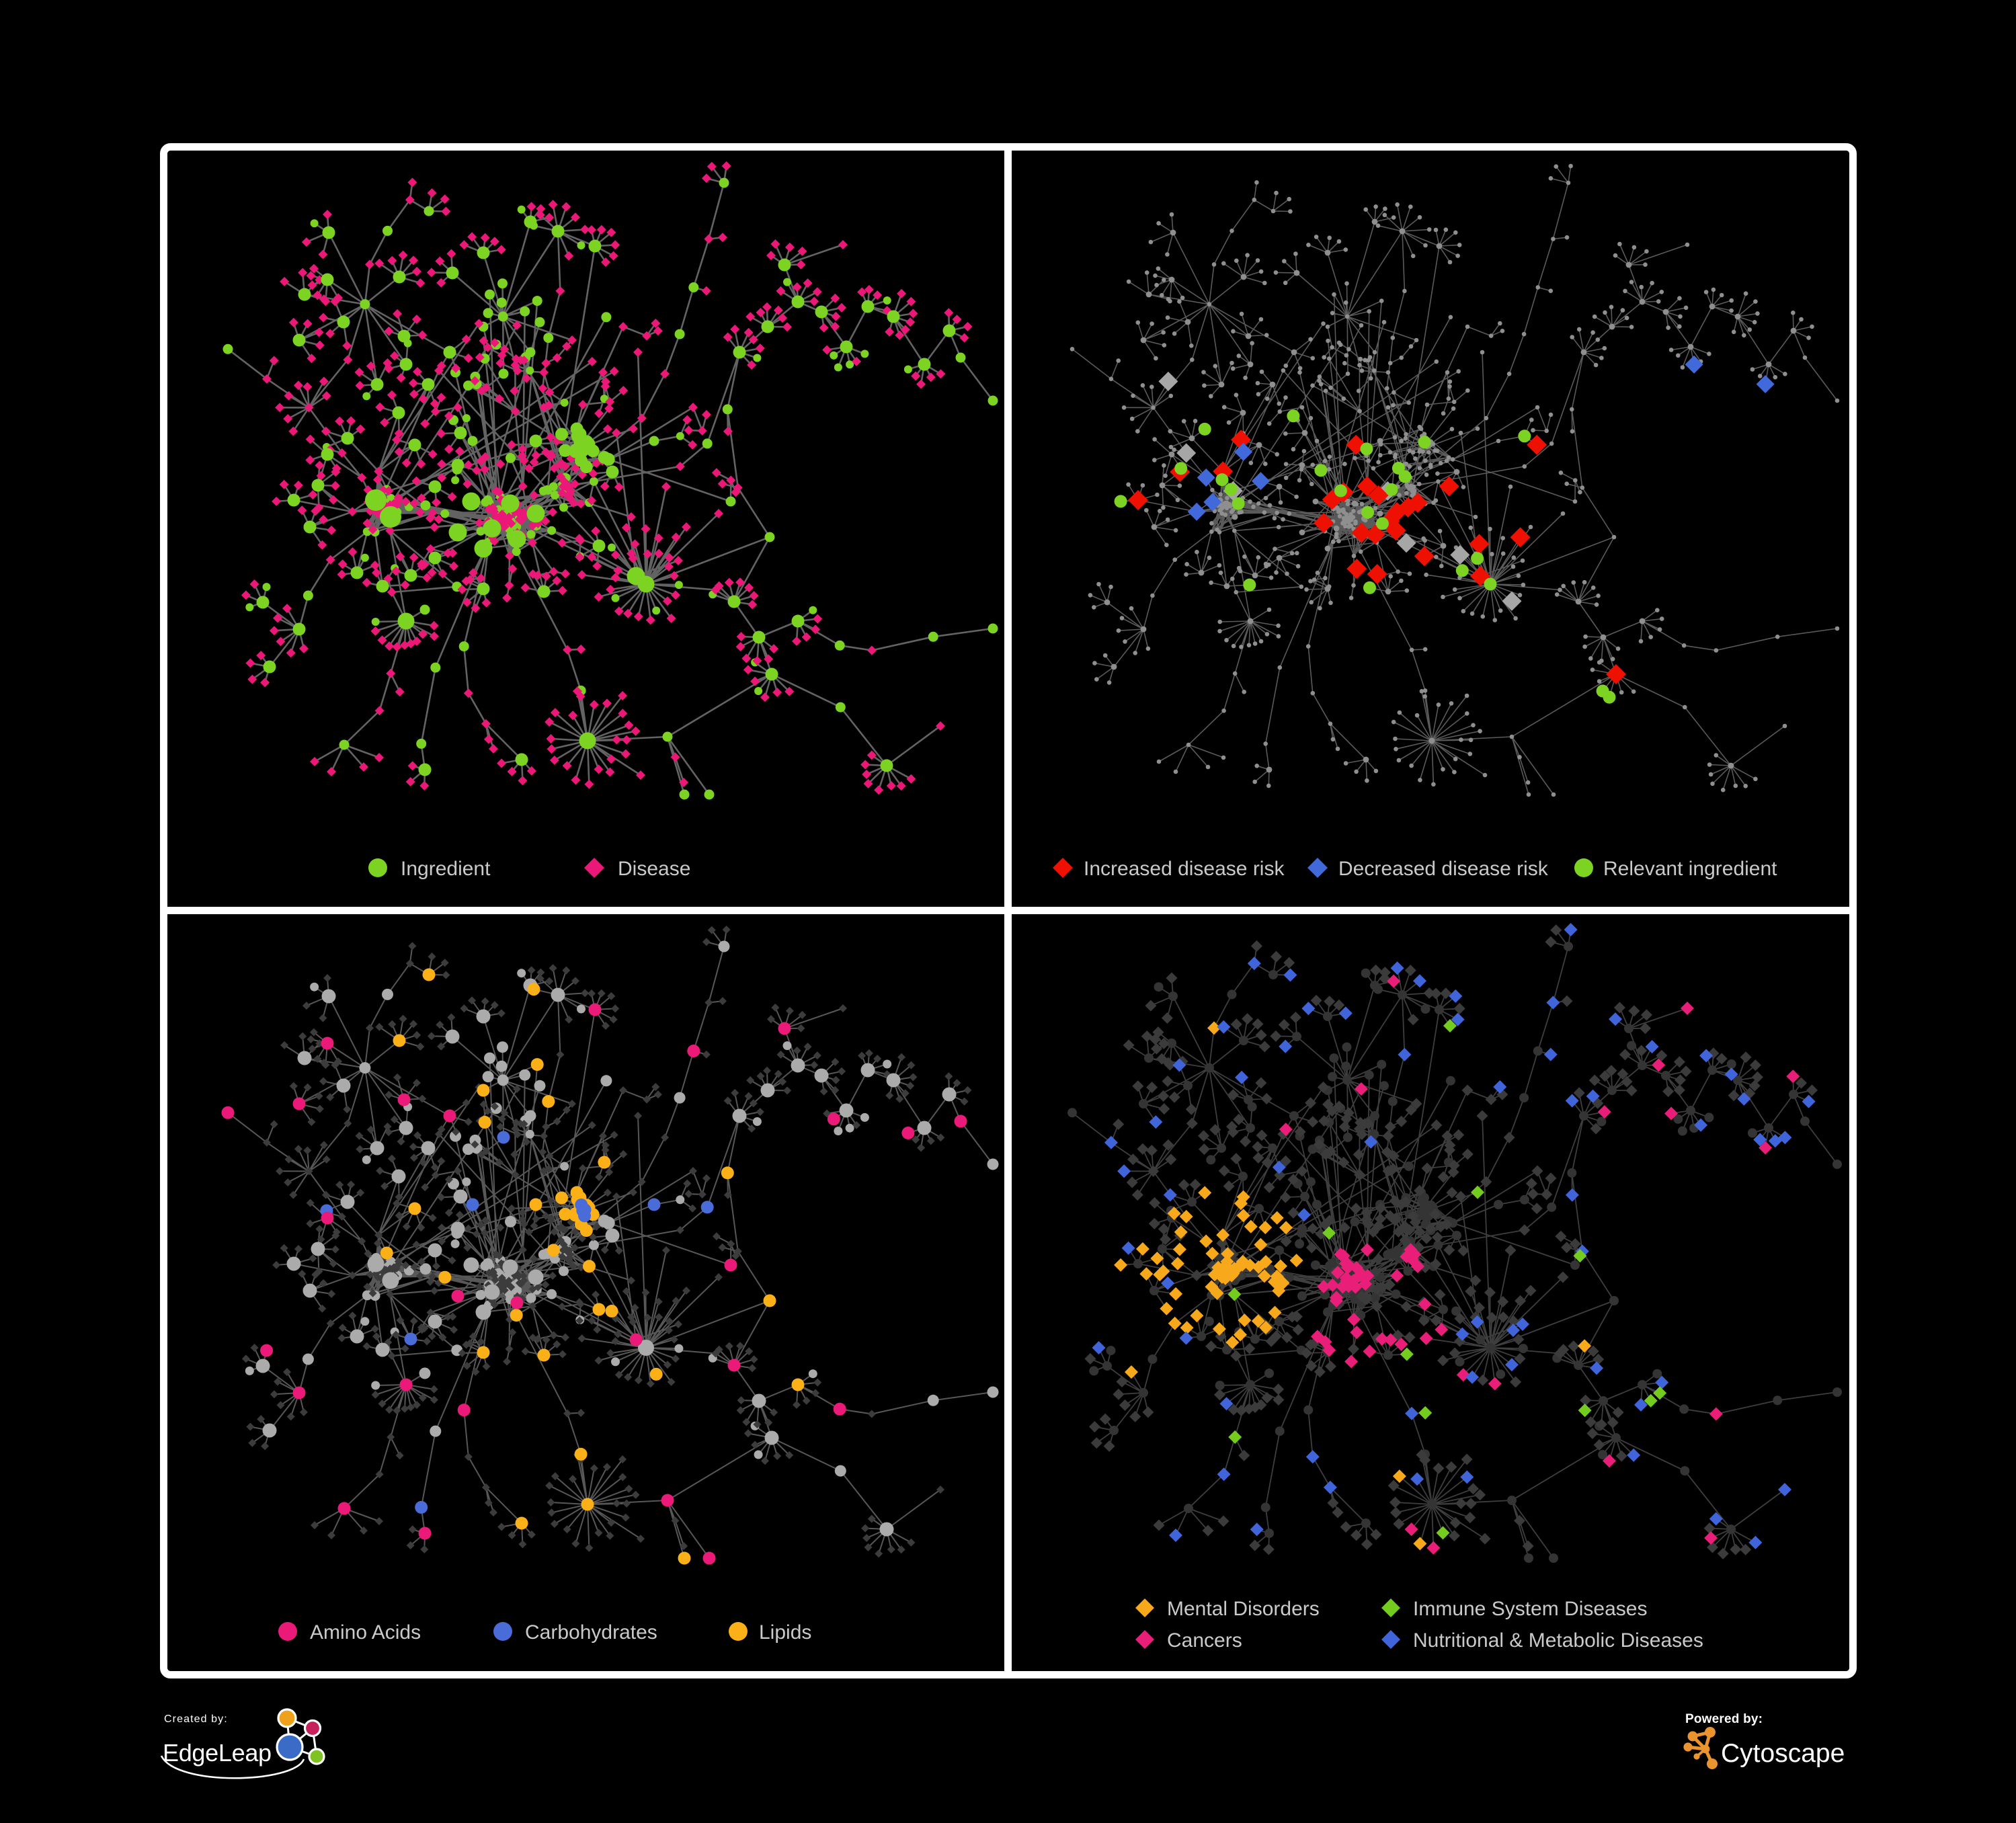 The image size is (2016, 1823). I want to click on svg-text: Mental Disorders, so click(1243, 1609).